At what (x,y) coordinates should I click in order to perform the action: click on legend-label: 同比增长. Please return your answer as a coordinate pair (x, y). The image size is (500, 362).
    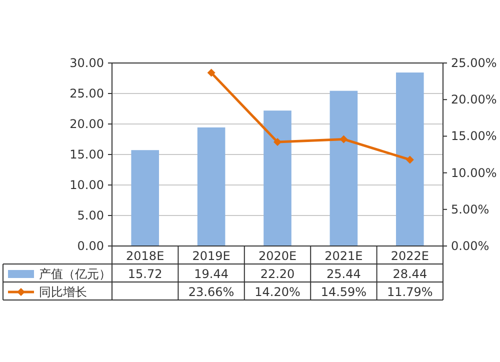
    Looking at the image, I should click on (63, 292).